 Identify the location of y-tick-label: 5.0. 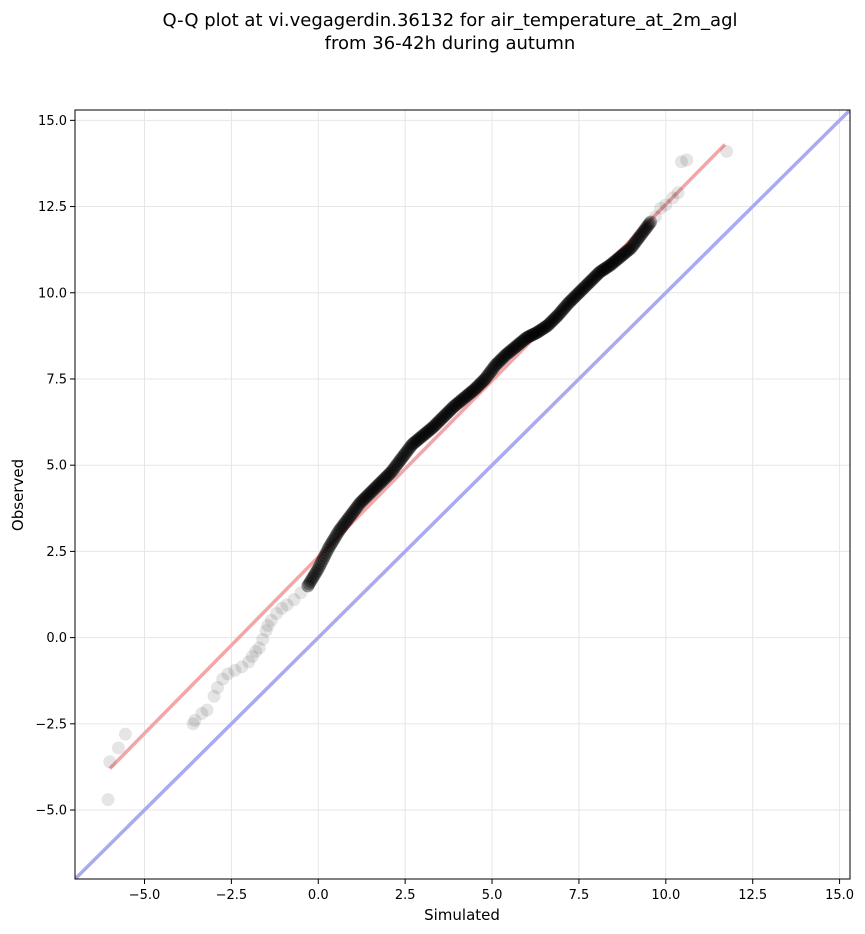
(56, 466).